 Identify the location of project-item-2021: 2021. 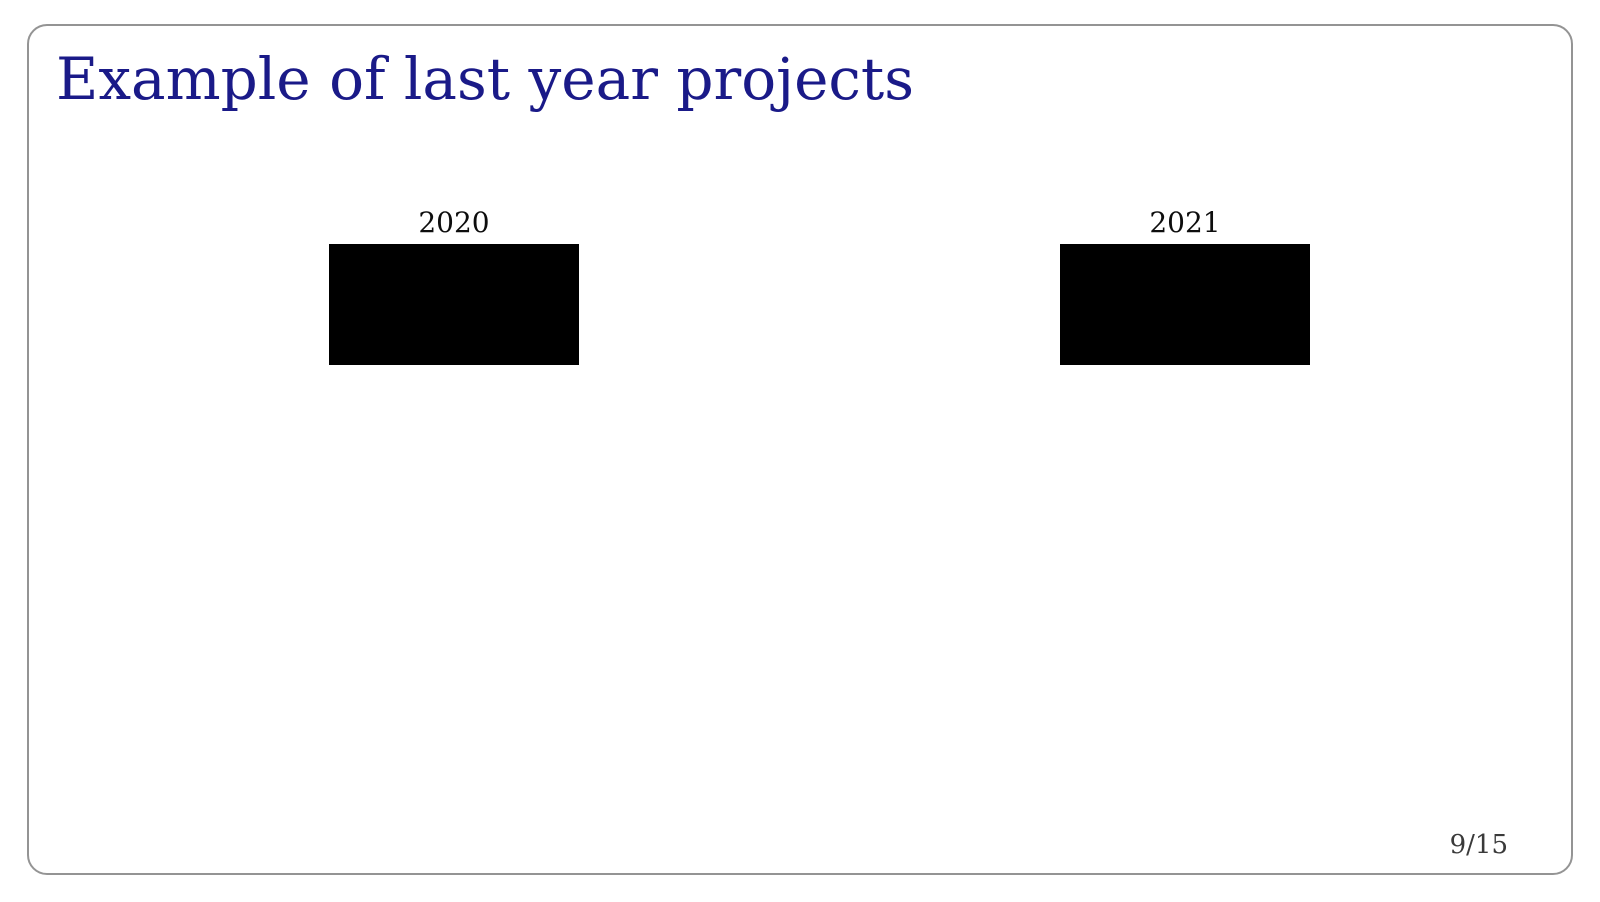
(1185, 287).